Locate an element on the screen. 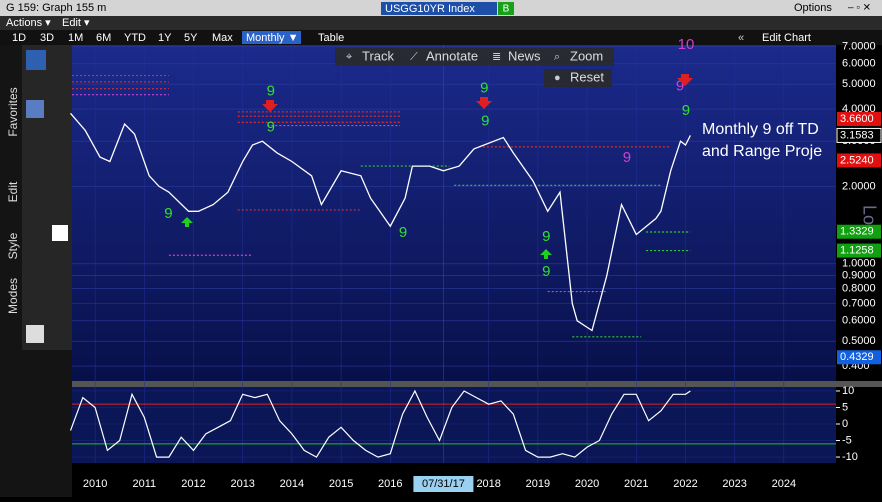 This screenshot has height=502, width=882. y-tick-label: 0.7000 is located at coordinates (859, 304).